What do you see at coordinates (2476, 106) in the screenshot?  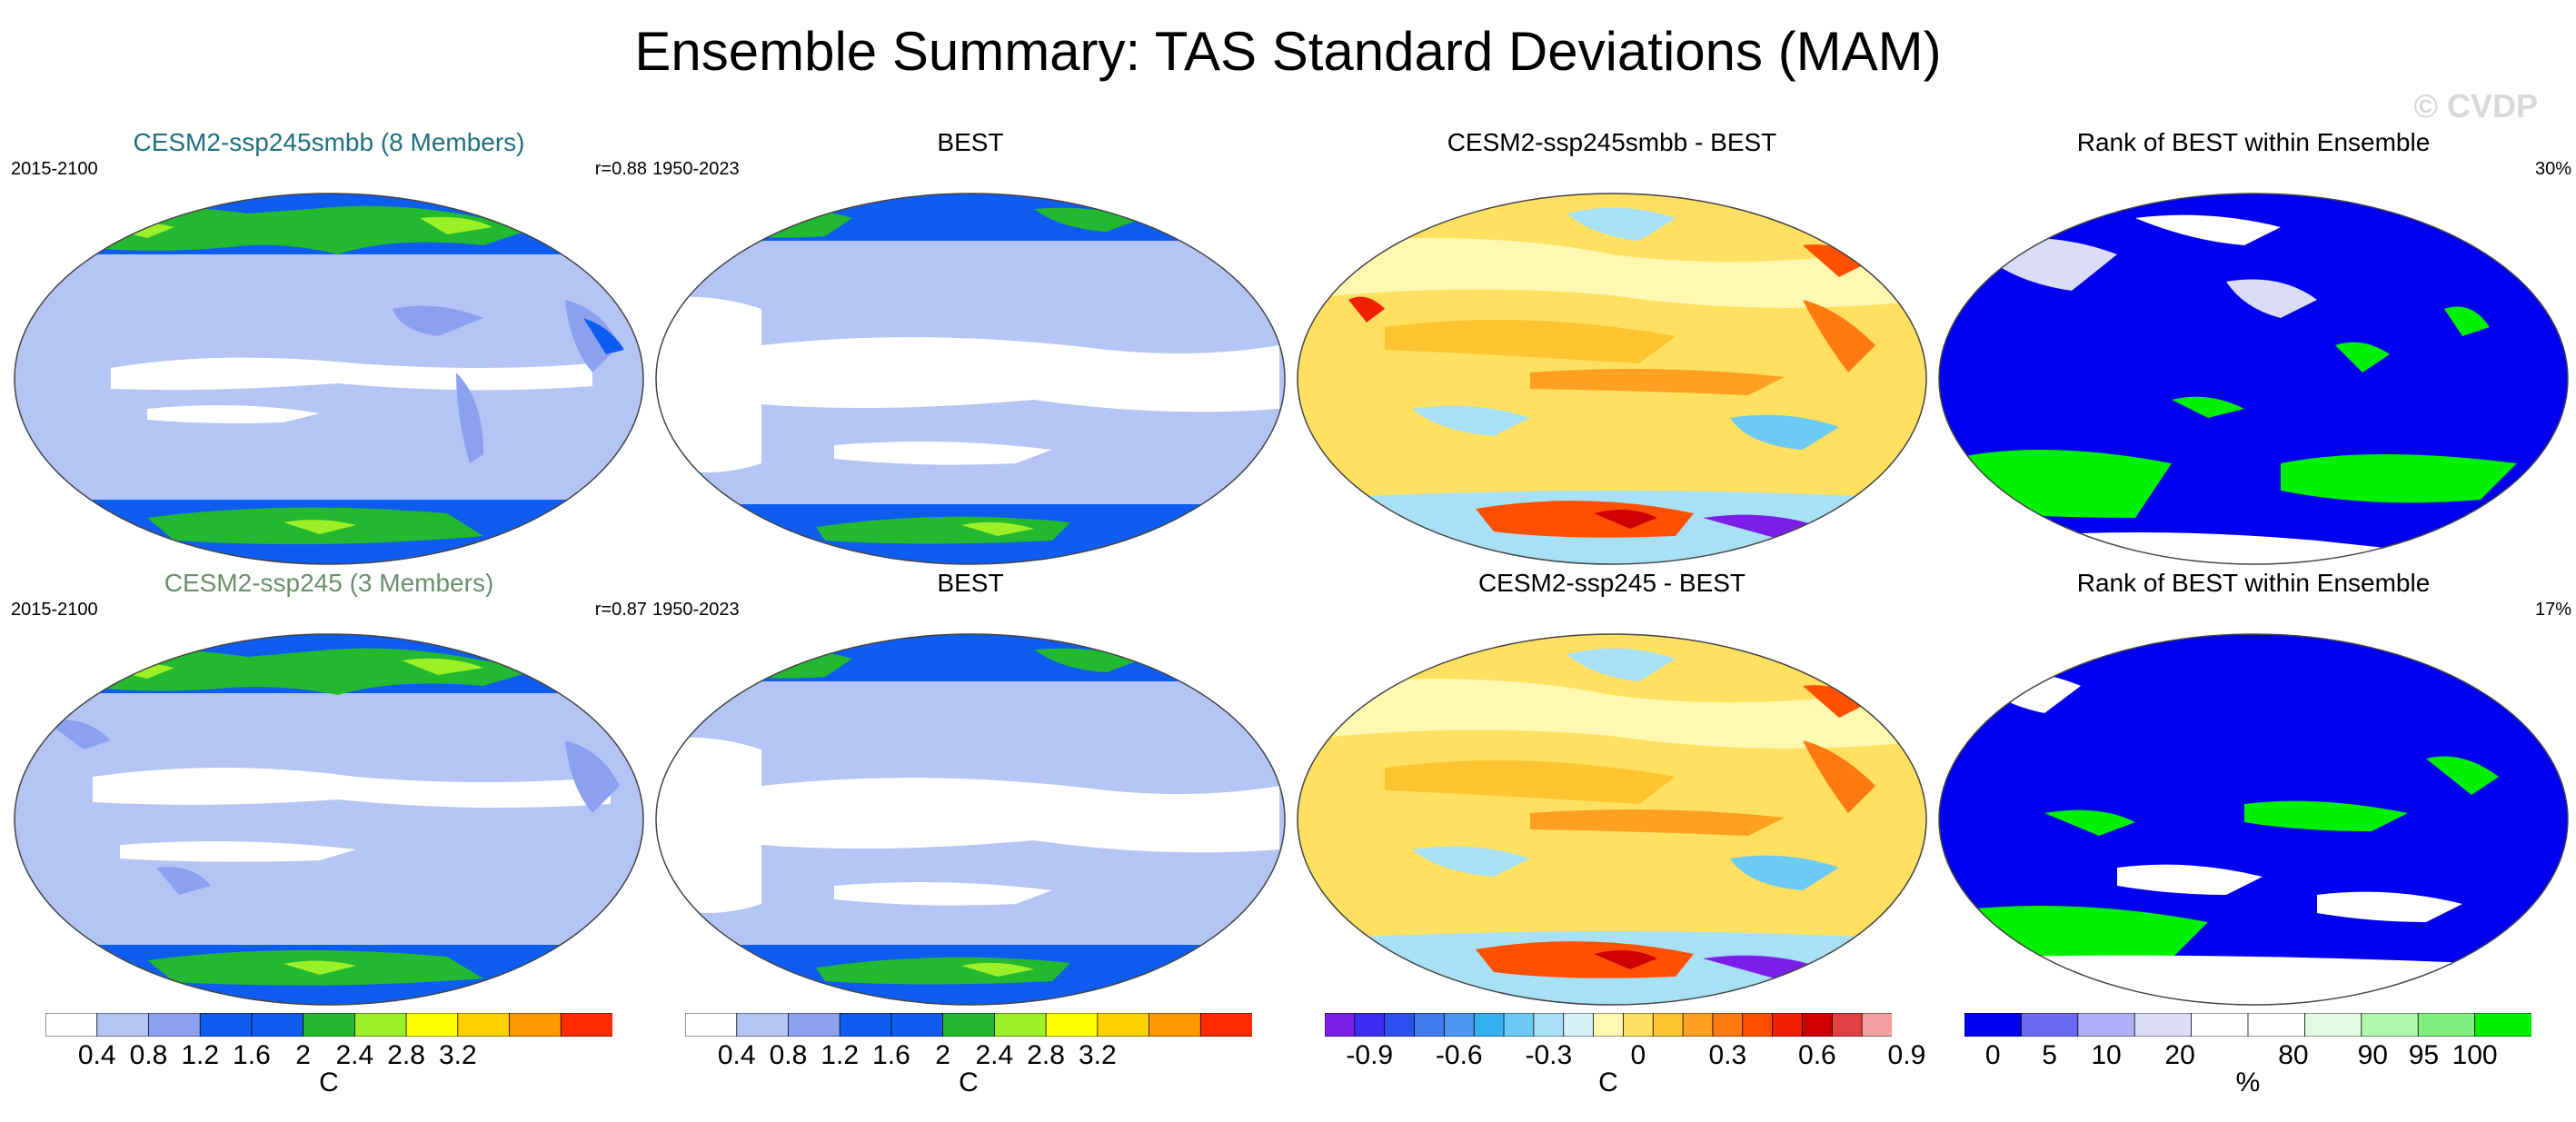 I see `cvdp-watermark: © CVDP` at bounding box center [2476, 106].